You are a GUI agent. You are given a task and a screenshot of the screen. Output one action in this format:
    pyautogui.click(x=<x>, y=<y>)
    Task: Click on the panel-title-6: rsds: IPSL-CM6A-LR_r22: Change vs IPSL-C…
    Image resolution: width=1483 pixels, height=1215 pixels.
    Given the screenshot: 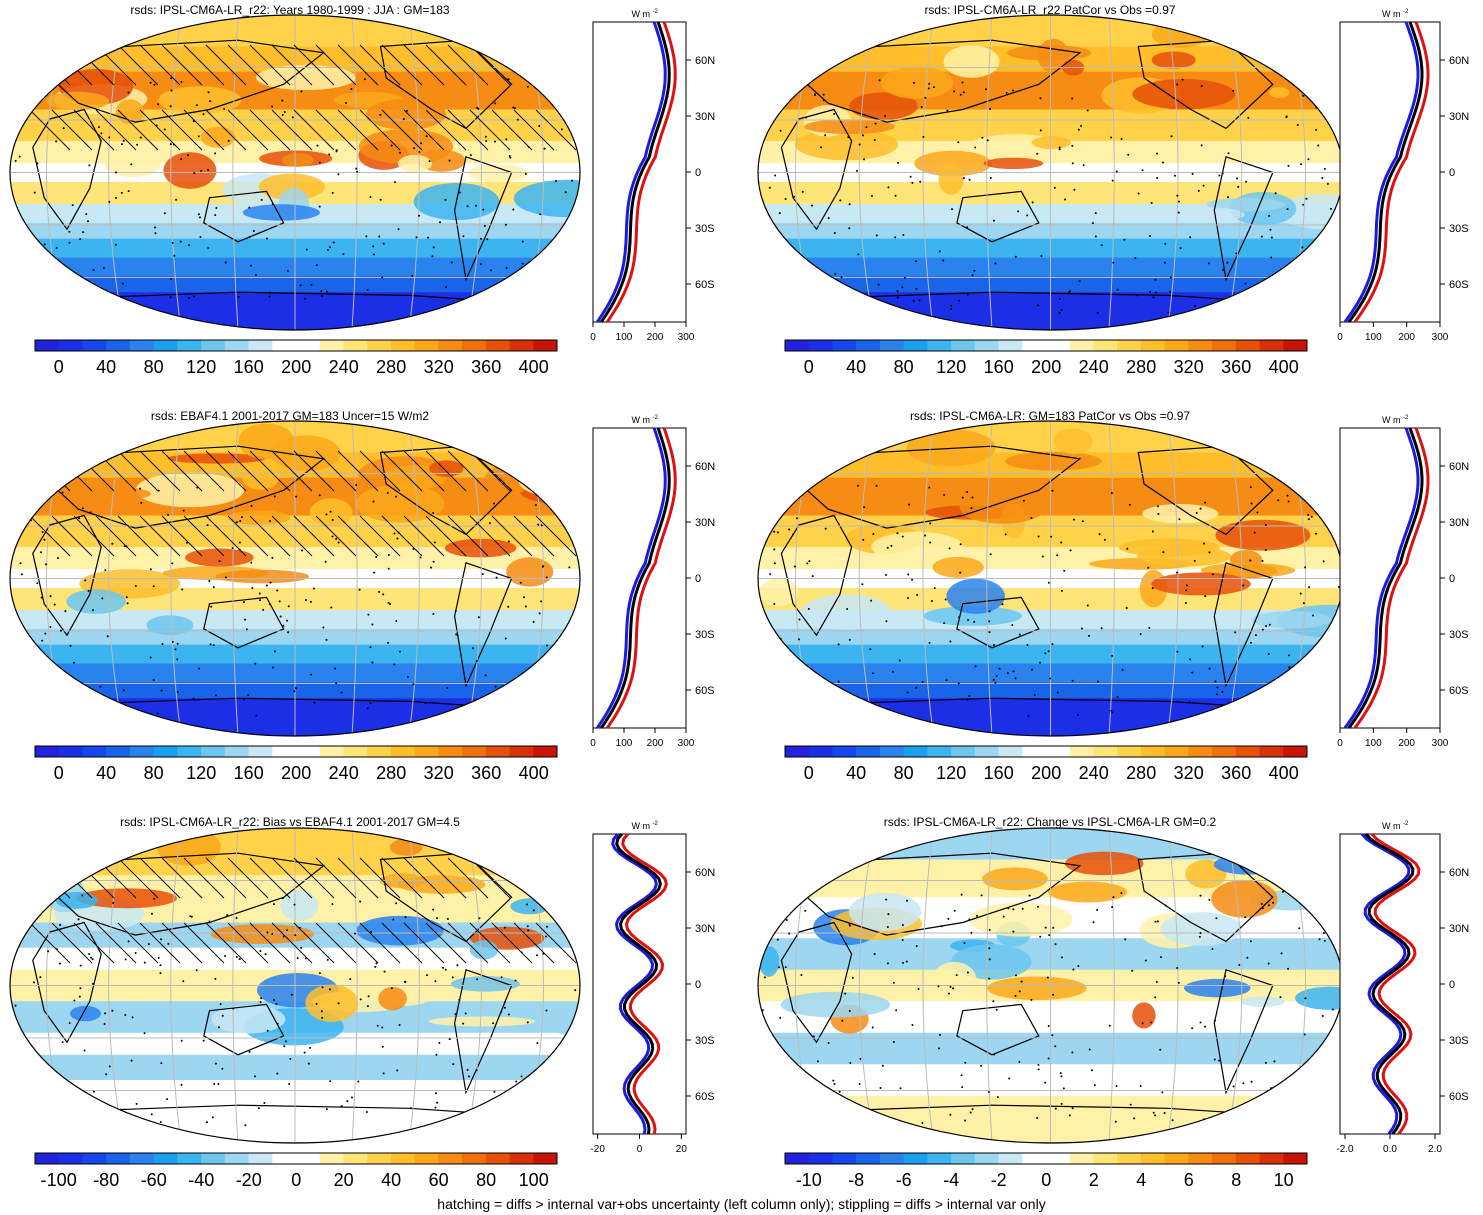 What is the action you would take?
    pyautogui.click(x=1050, y=822)
    